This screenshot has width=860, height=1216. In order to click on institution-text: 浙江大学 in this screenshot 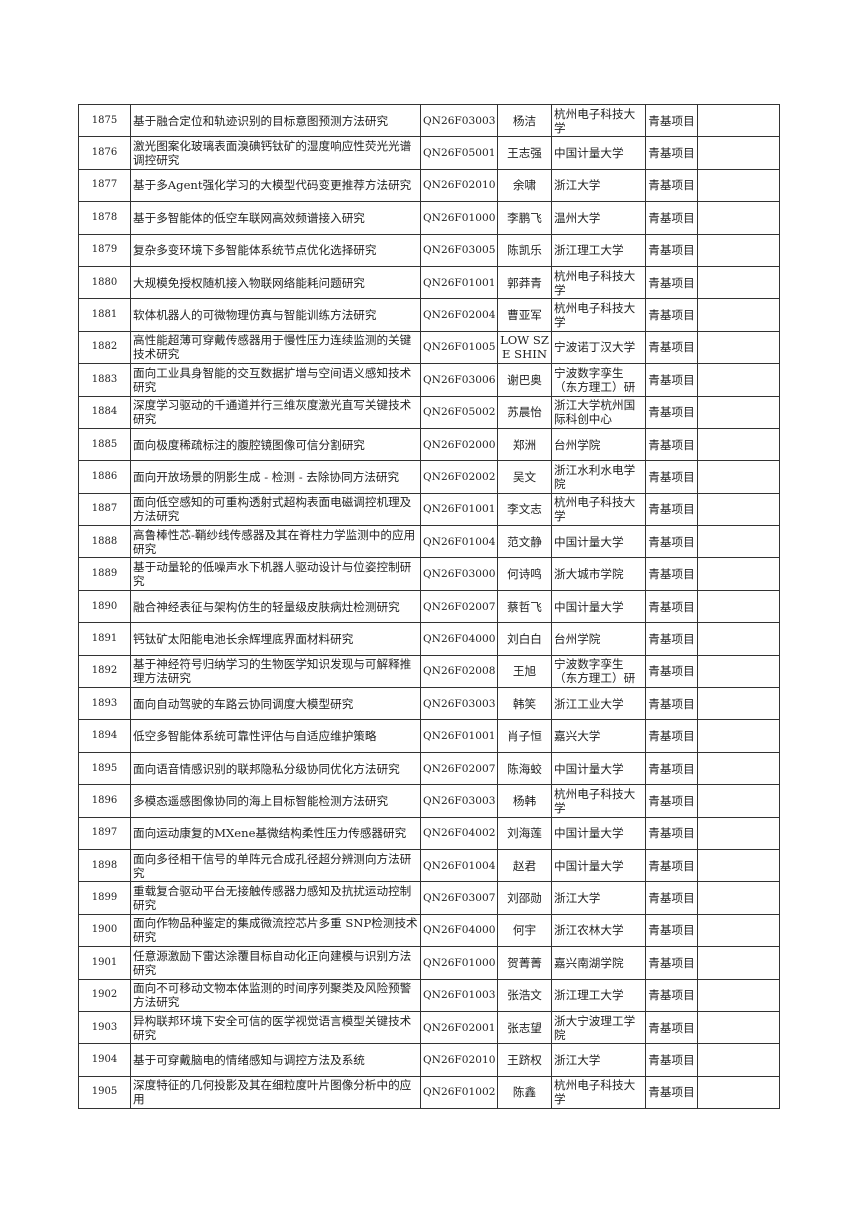, I will do `click(577, 898)`.